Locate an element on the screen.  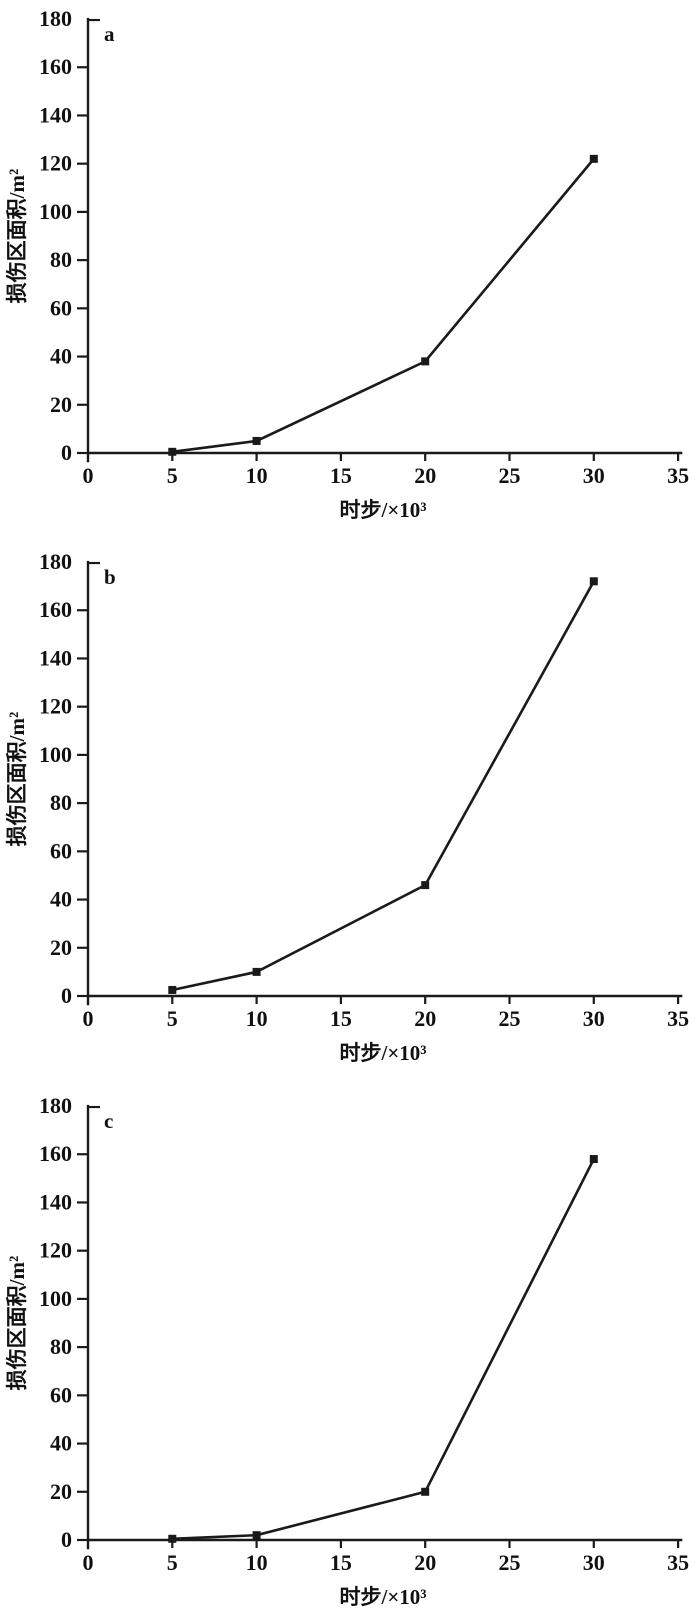
panel-label-b: b is located at coordinates (110, 577).